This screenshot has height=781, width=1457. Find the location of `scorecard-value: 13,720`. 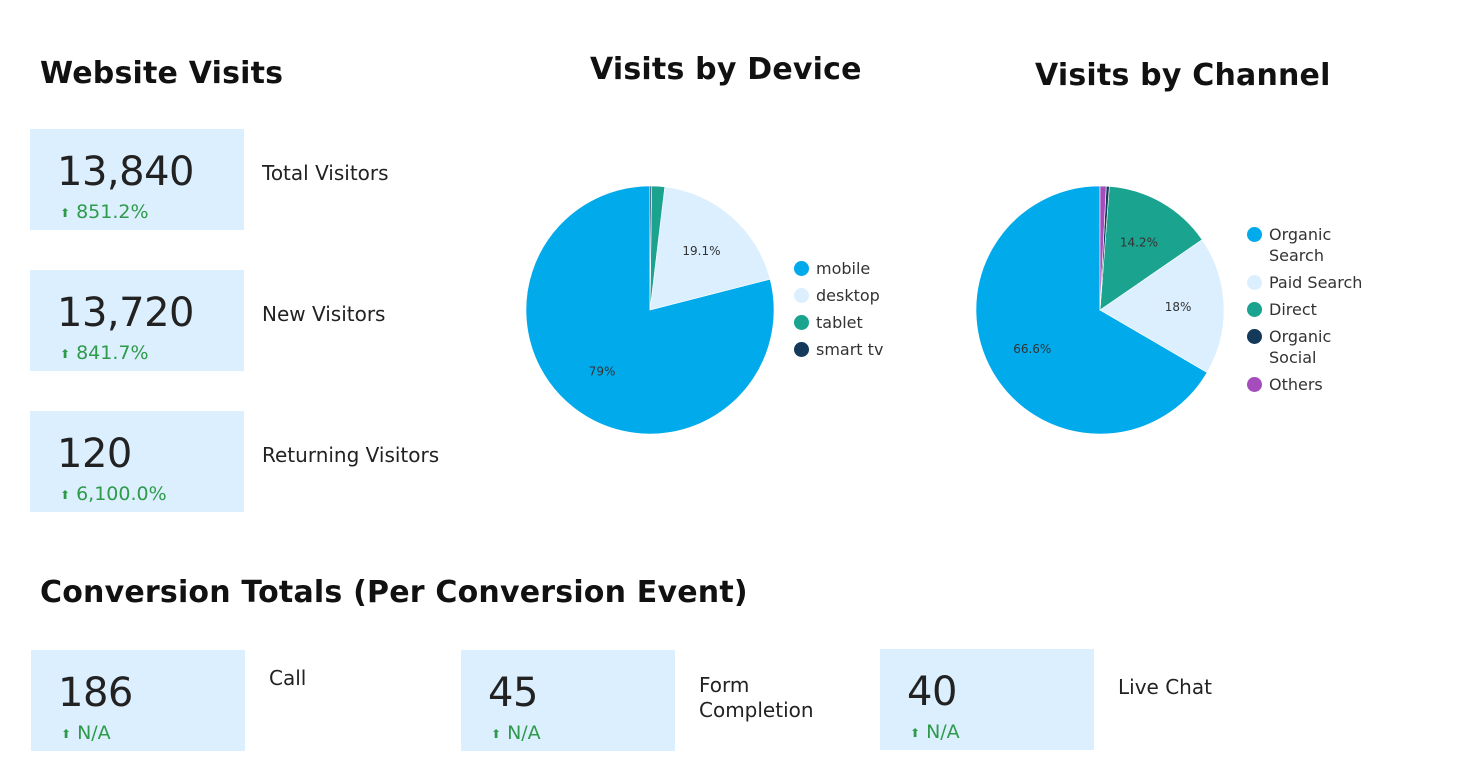

scorecard-value: 13,720 is located at coordinates (125, 313).